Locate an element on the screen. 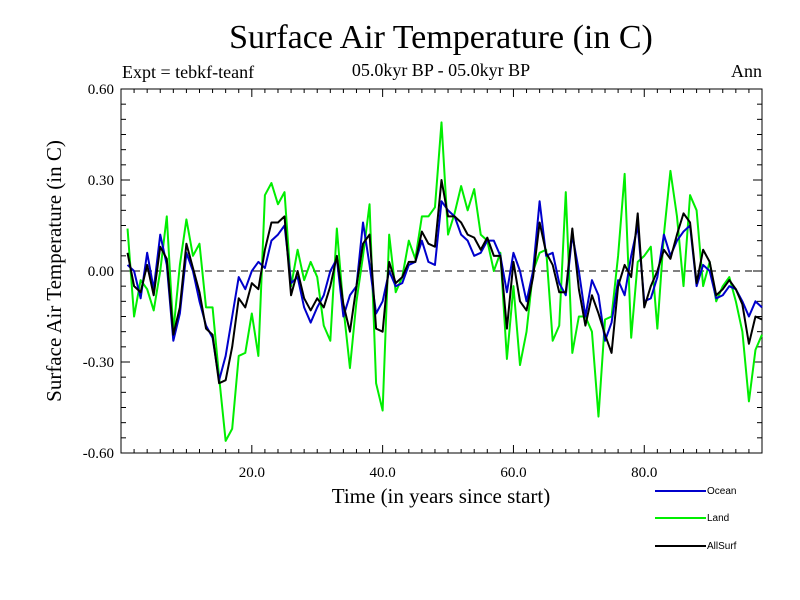 This screenshot has width=800, height=600. legend-label-land: Land is located at coordinates (718, 518).